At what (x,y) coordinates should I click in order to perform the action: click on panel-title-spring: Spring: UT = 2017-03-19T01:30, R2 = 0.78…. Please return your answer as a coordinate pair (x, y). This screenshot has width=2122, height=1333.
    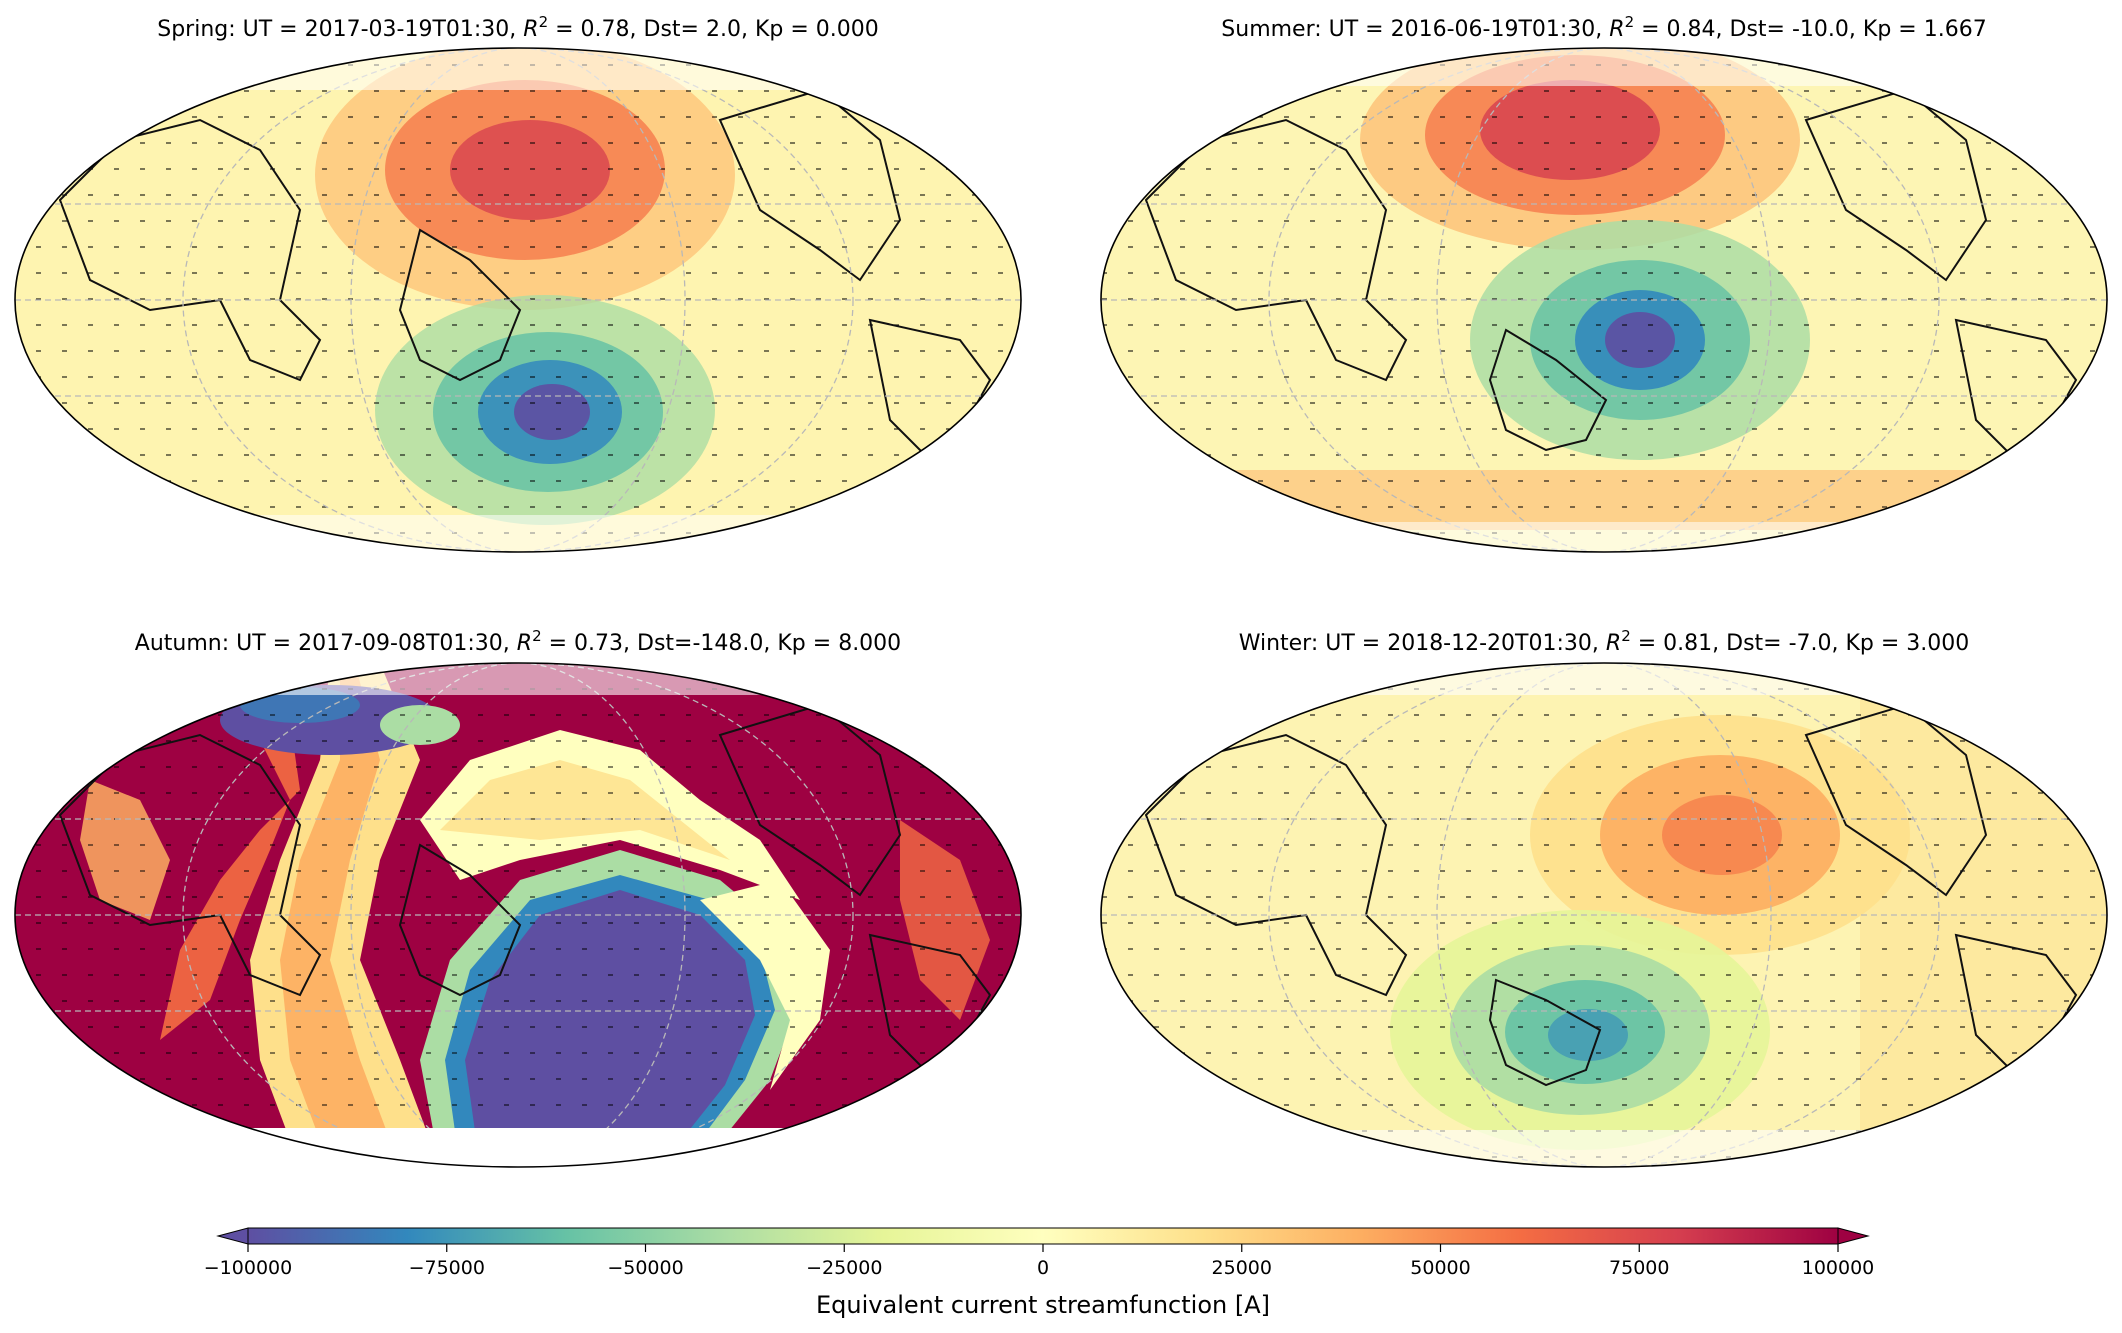
    Looking at the image, I should click on (518, 27).